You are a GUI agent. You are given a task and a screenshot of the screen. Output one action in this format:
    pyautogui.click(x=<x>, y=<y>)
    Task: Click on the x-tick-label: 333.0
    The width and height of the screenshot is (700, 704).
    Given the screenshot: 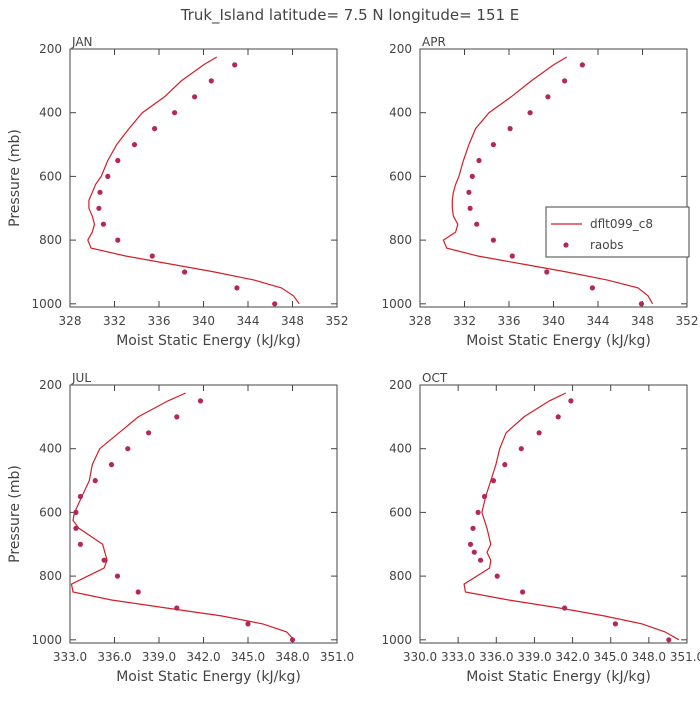 What is the action you would take?
    pyautogui.click(x=458, y=657)
    